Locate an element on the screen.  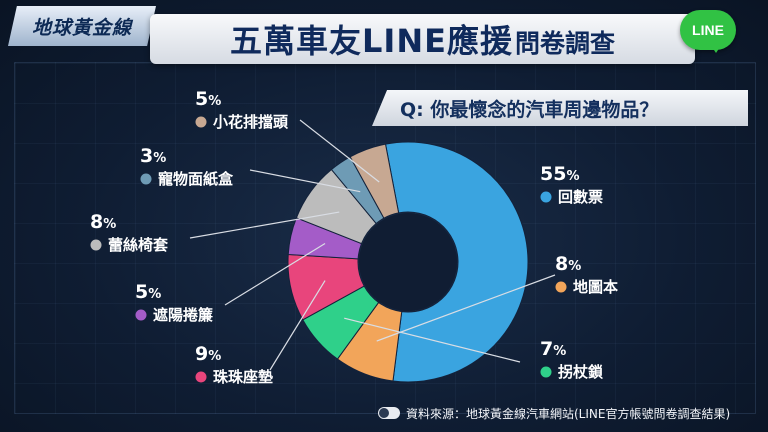
toggle-icon is located at coordinates (389, 413).